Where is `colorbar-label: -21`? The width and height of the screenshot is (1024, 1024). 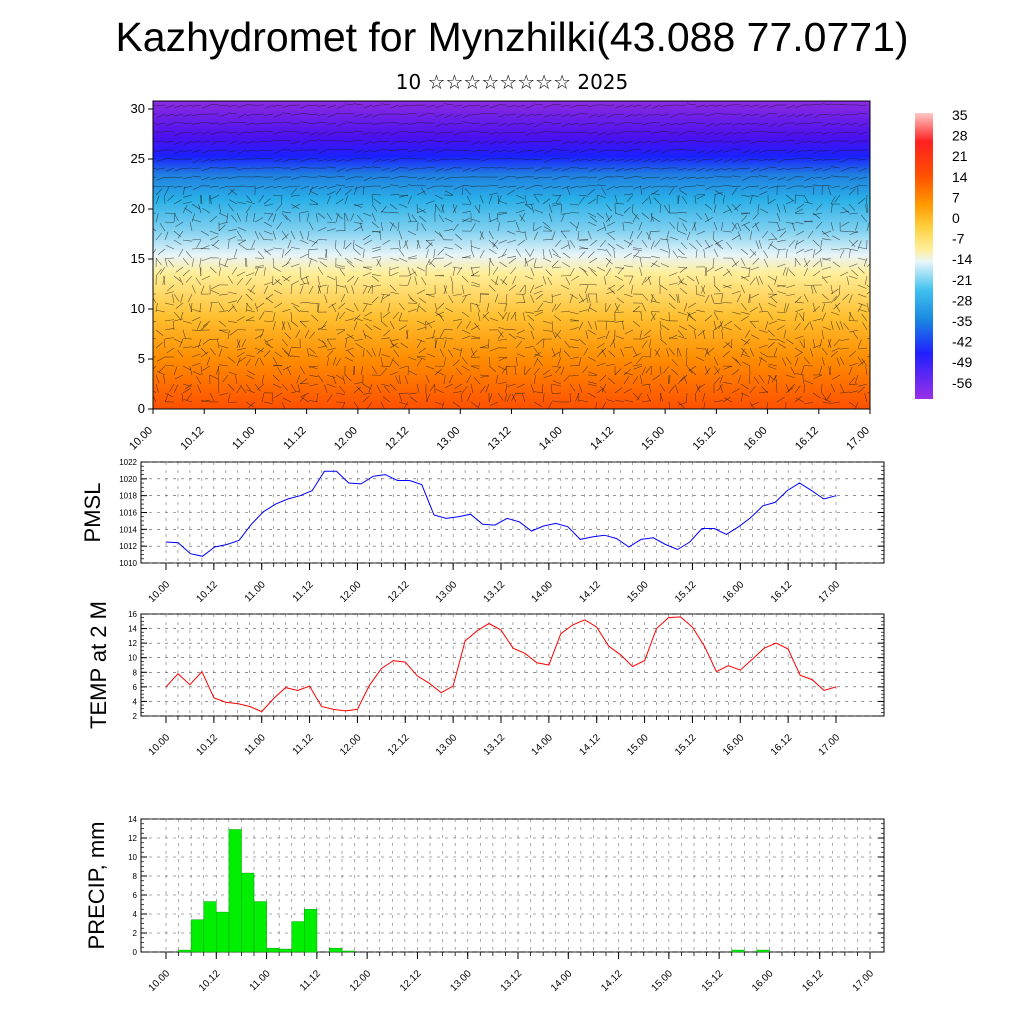 colorbar-label: -21 is located at coordinates (962, 280).